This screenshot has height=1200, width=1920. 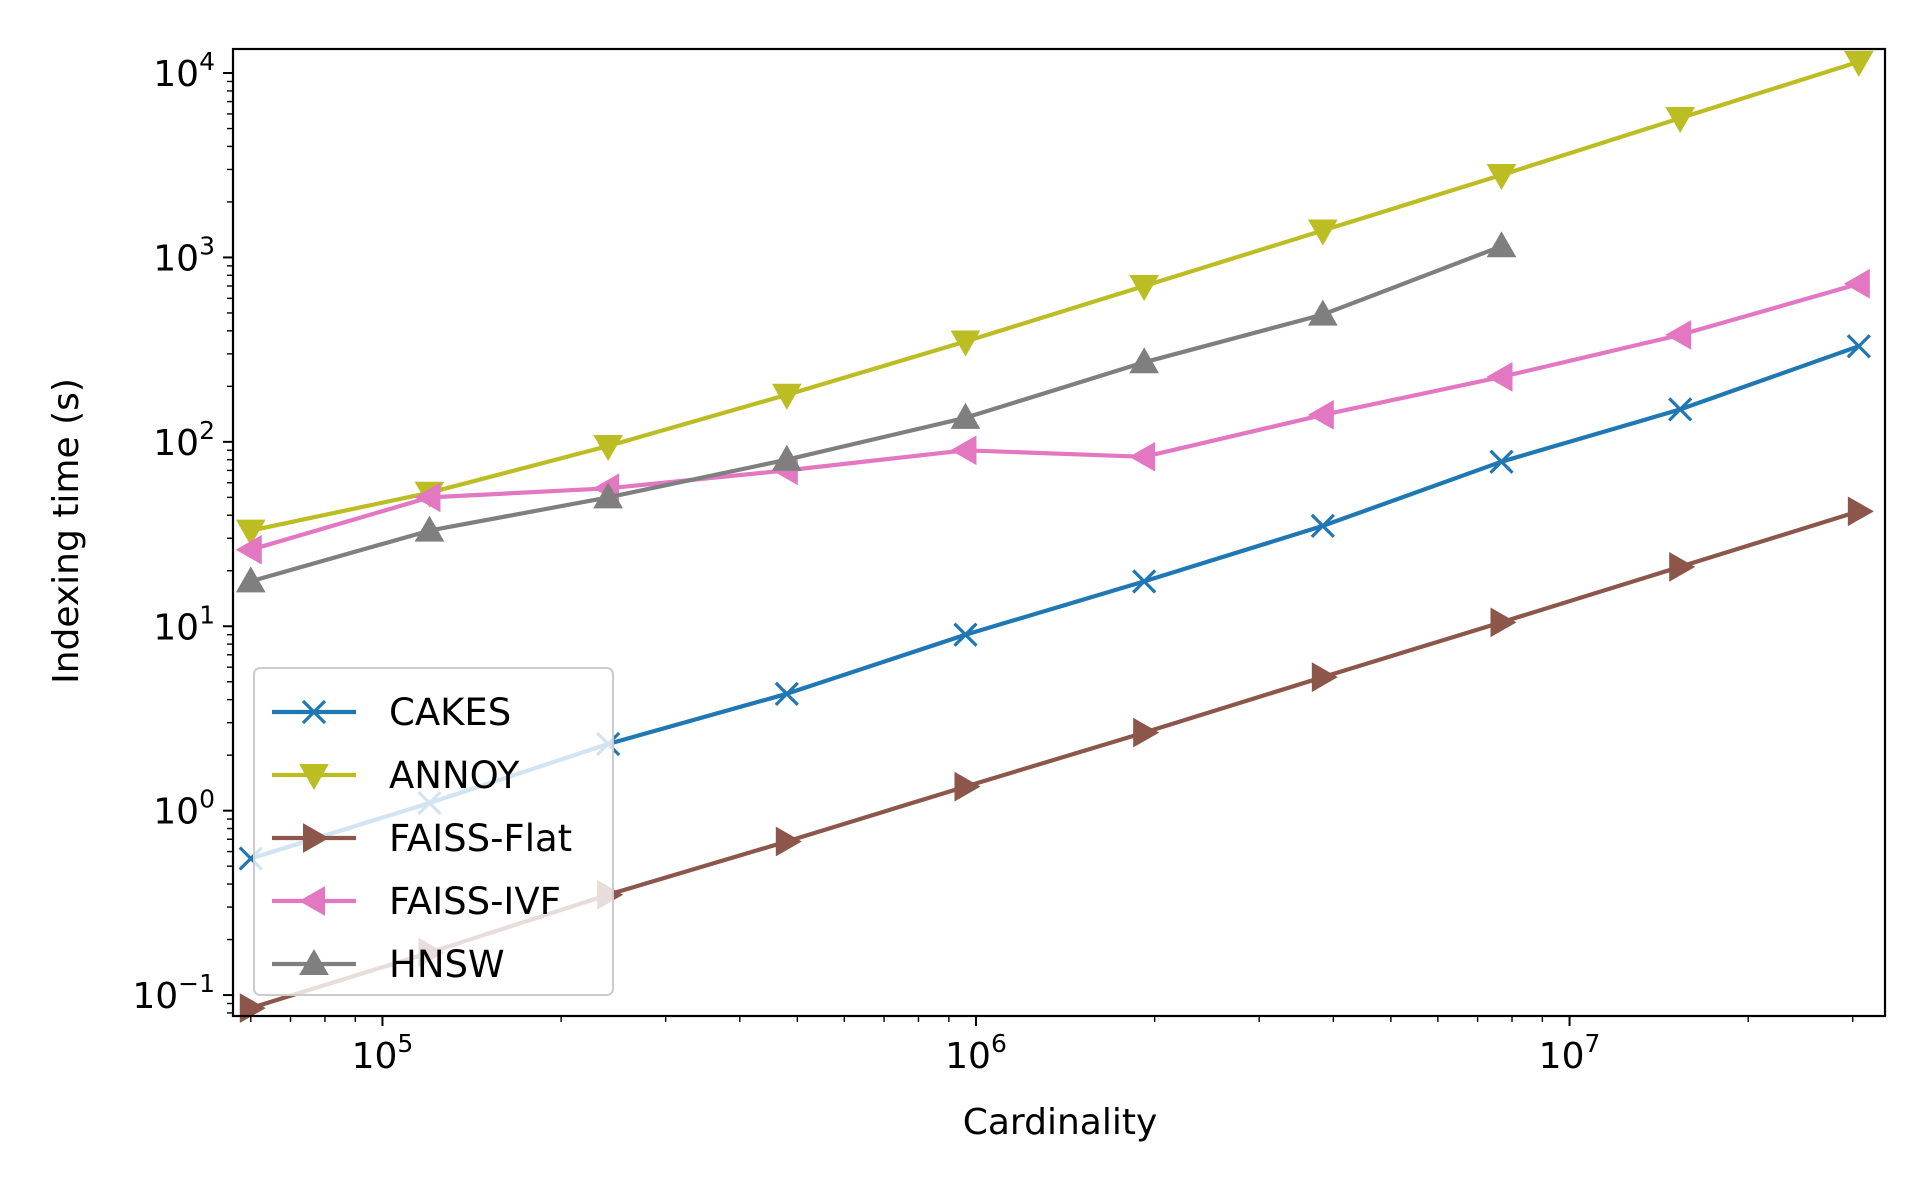 I want to click on x-tick-exponent: 5, so click(x=405, y=1043).